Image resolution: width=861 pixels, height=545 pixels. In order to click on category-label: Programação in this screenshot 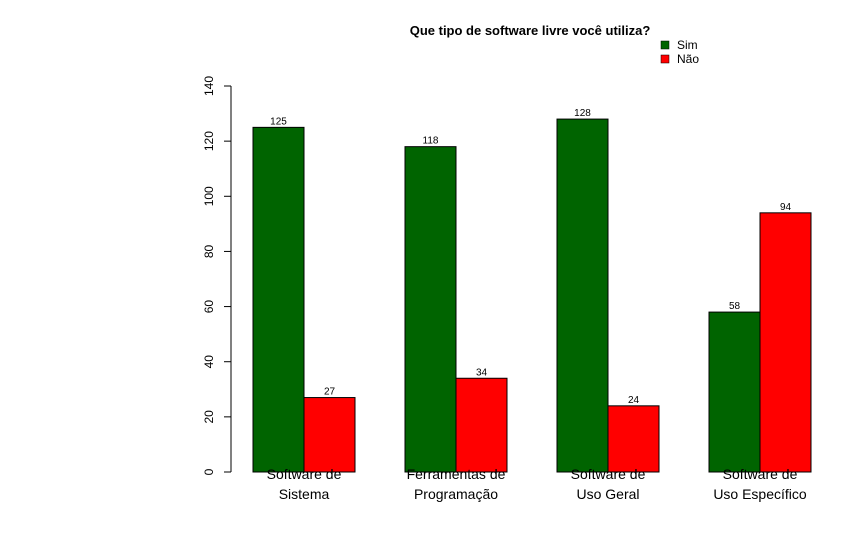, I will do `click(456, 494)`.